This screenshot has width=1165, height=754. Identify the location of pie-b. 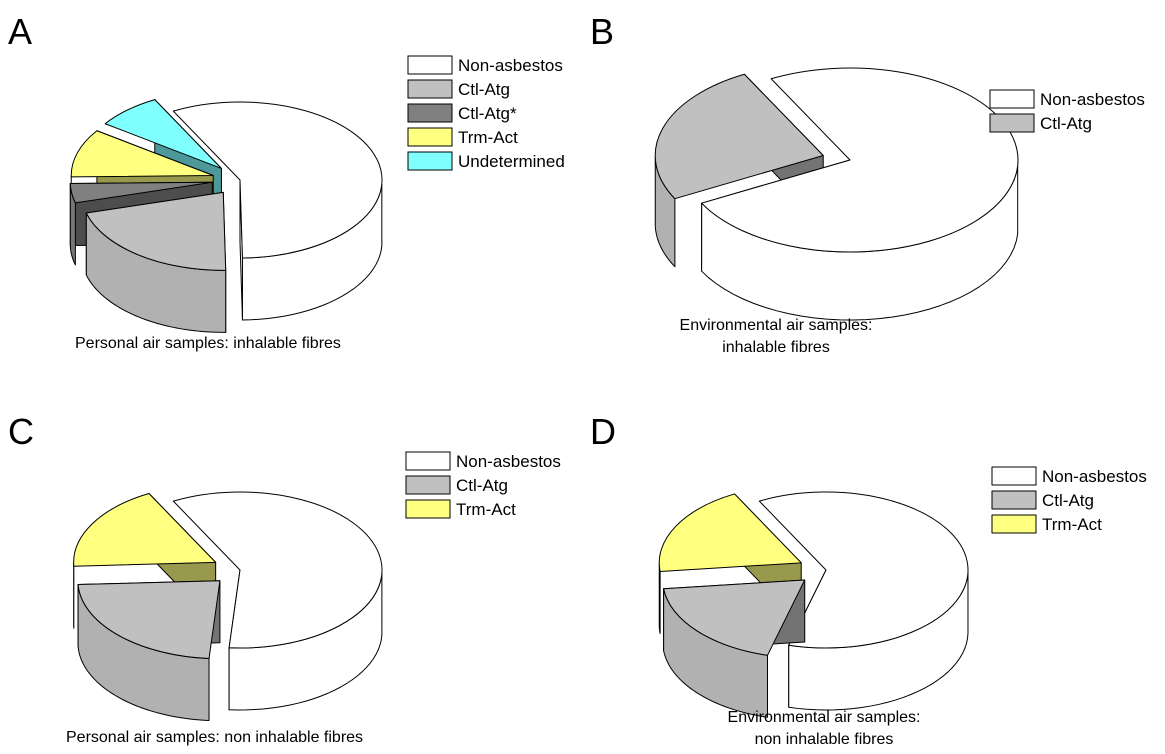
(836, 194).